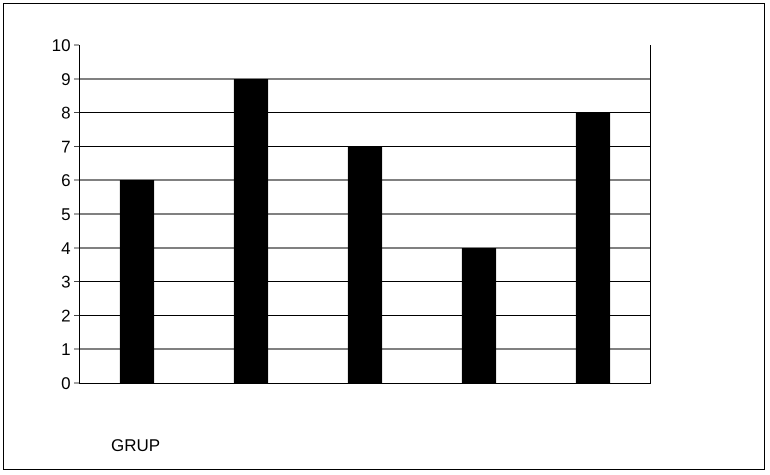  I want to click on x-axis-title: GRUP, so click(135, 445).